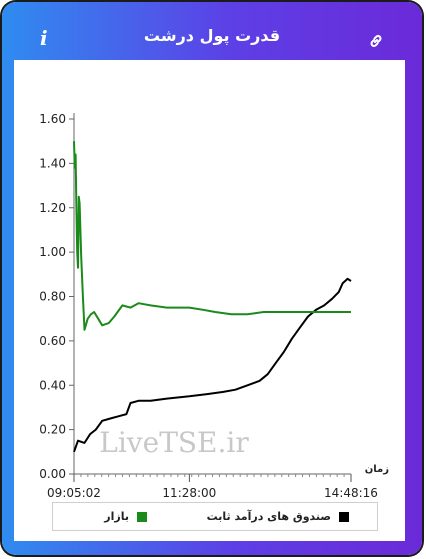 This screenshot has height=559, width=426. What do you see at coordinates (376, 43) in the screenshot?
I see `link-icon` at bounding box center [376, 43].